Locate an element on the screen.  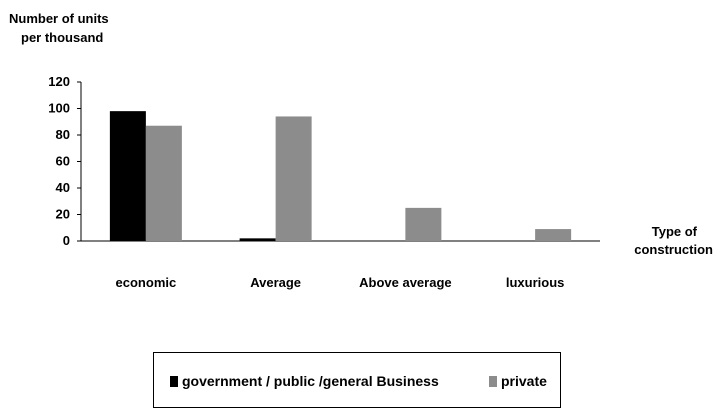
y-tick-label: 40 is located at coordinates (63, 187).